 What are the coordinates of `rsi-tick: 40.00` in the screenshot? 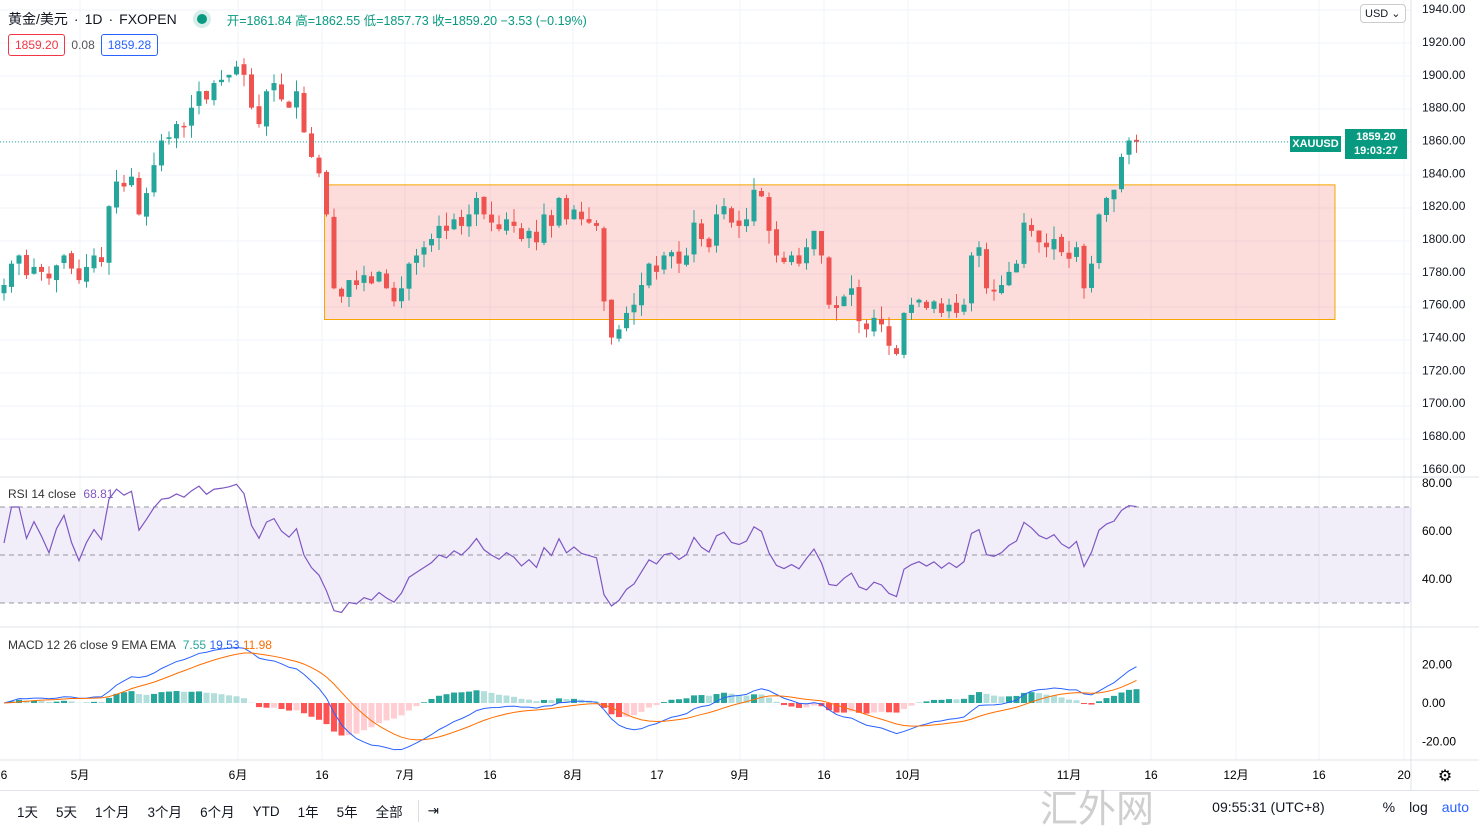 It's located at (1437, 579).